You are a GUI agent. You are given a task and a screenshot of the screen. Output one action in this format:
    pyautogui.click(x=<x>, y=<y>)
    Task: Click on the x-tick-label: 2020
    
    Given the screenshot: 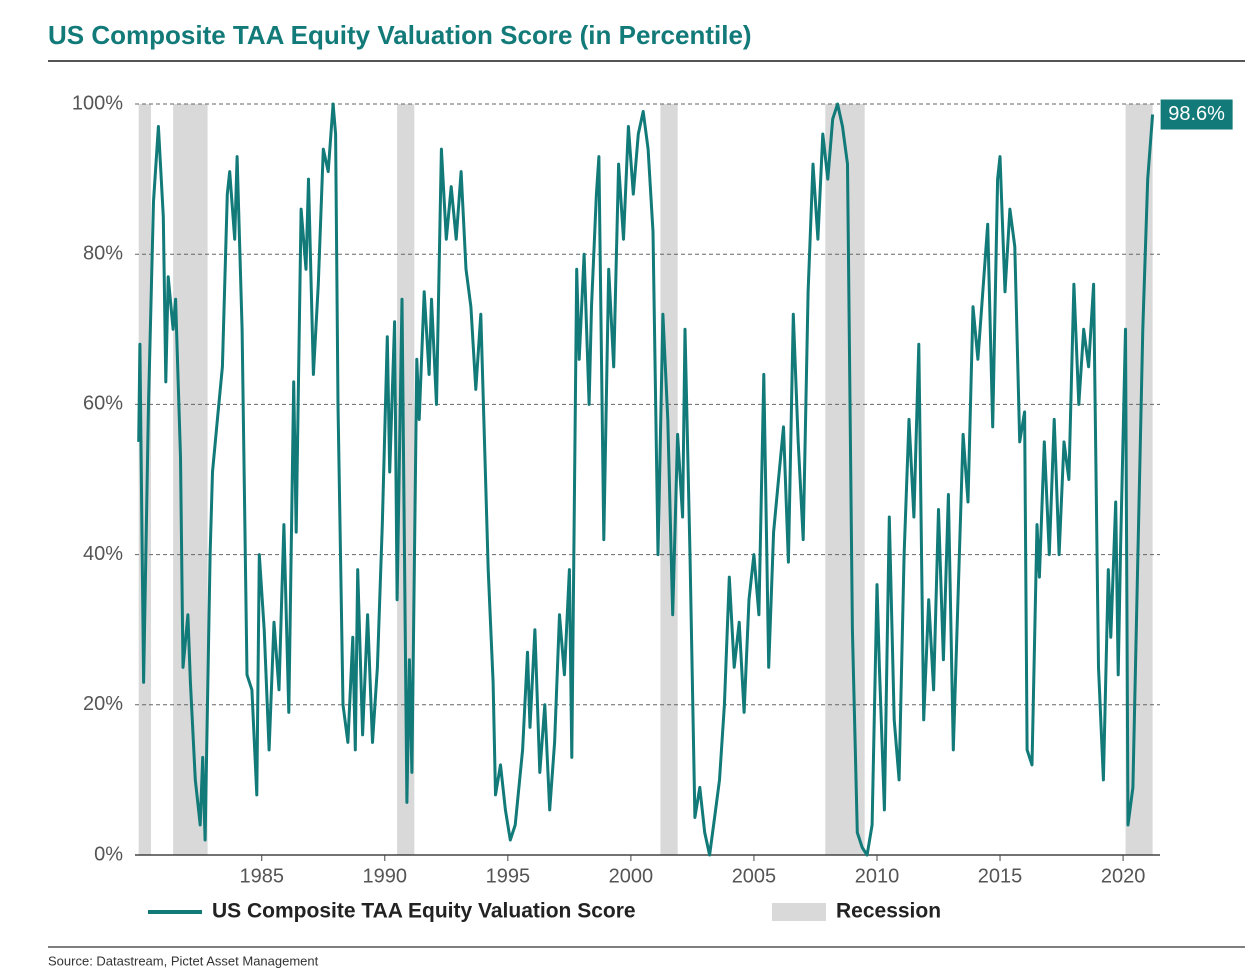 What is the action you would take?
    pyautogui.click(x=1123, y=876)
    